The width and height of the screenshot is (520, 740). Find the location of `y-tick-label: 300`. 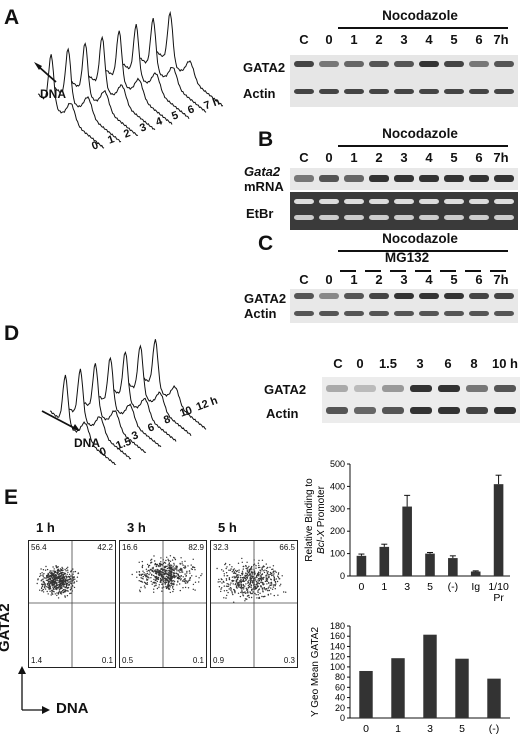

y-tick-label: 300 is located at coordinates (337, 509).